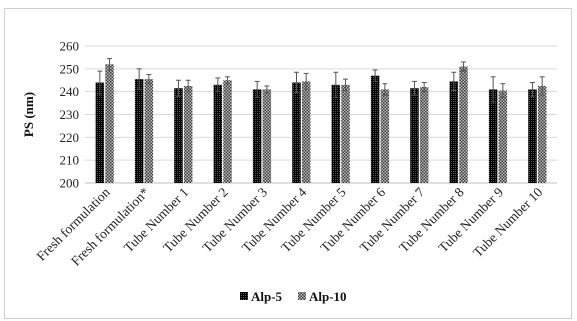 This screenshot has width=577, height=321. Describe the element at coordinates (70, 91) in the screenshot. I see `y-tick-label: 240` at that location.